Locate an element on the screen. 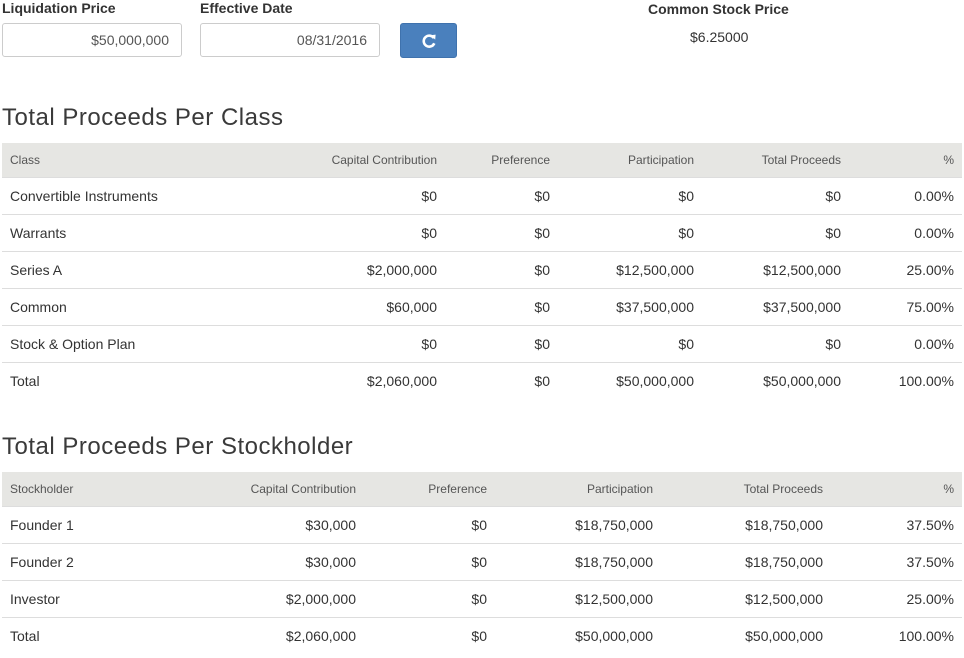 This screenshot has height=658, width=964. class-name: Common is located at coordinates (139, 306).